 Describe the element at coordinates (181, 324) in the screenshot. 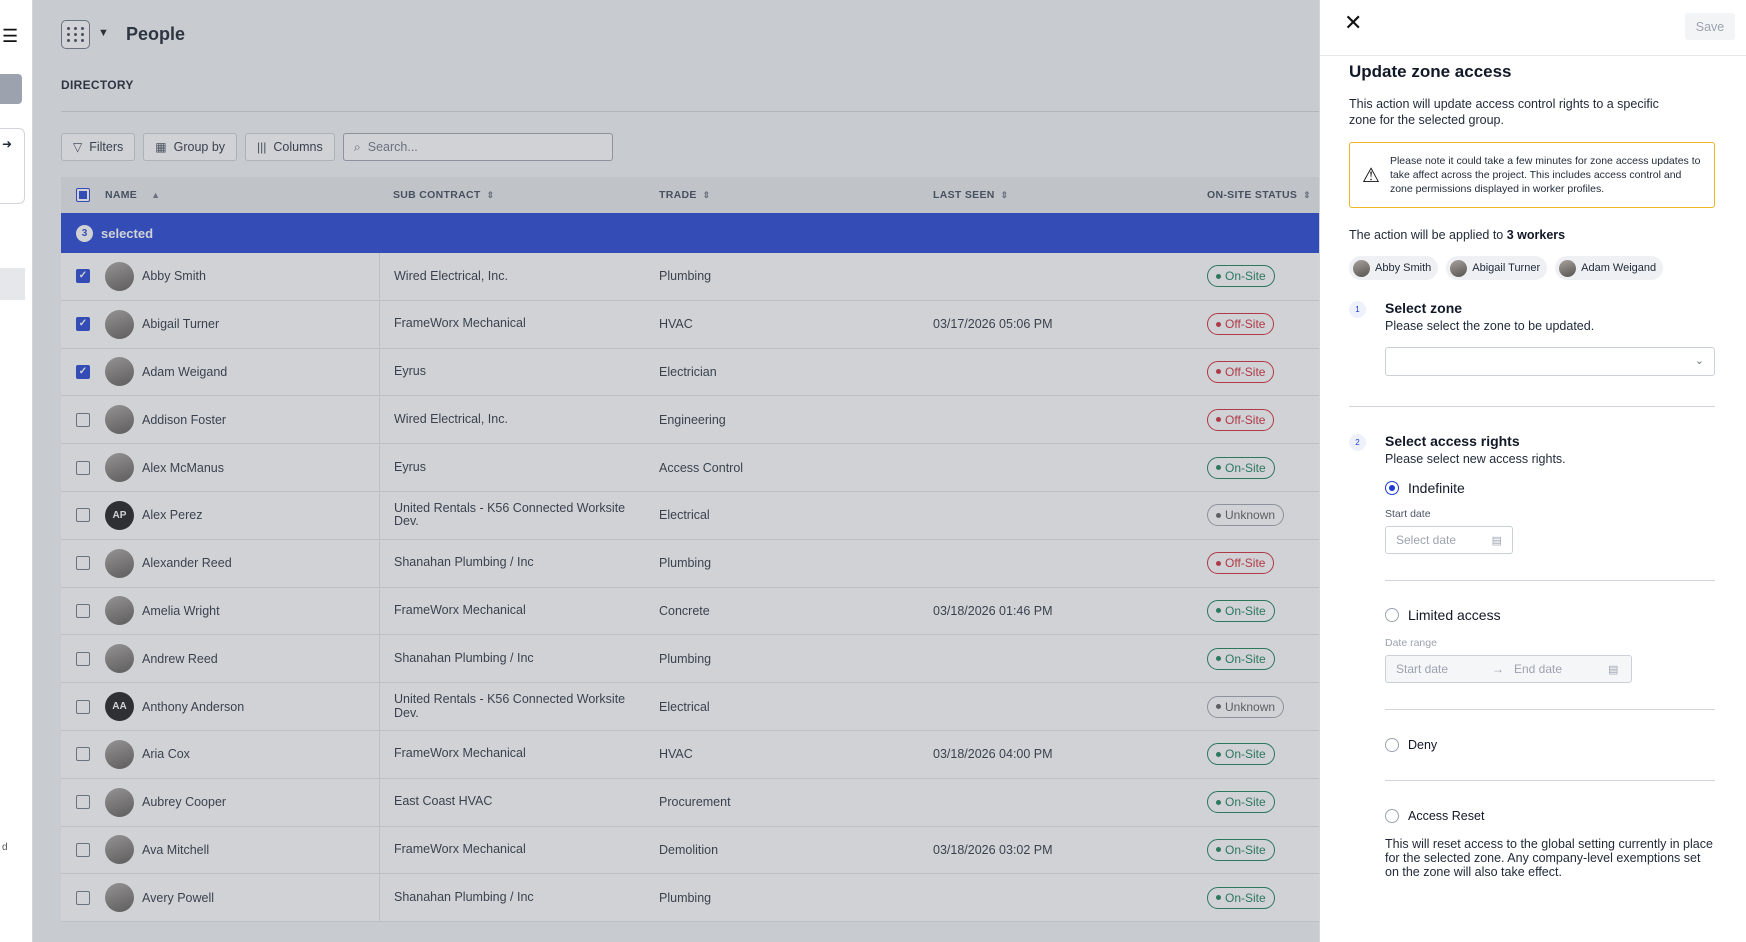

I see `worker-name: Abigail Turner` at that location.